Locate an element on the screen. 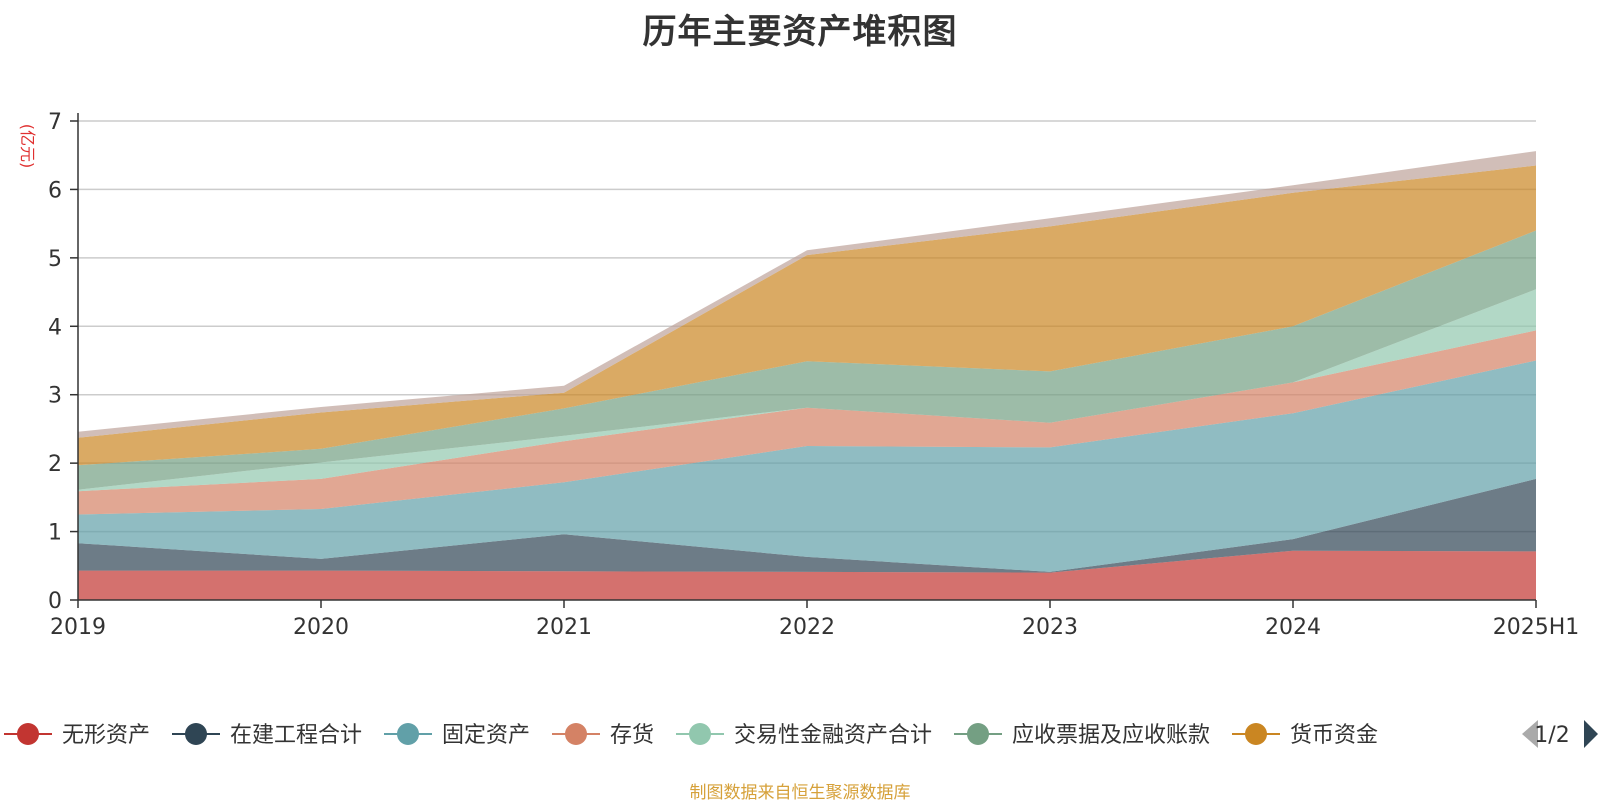 The image size is (1600, 803). y-tick-label: 0 is located at coordinates (55, 601).